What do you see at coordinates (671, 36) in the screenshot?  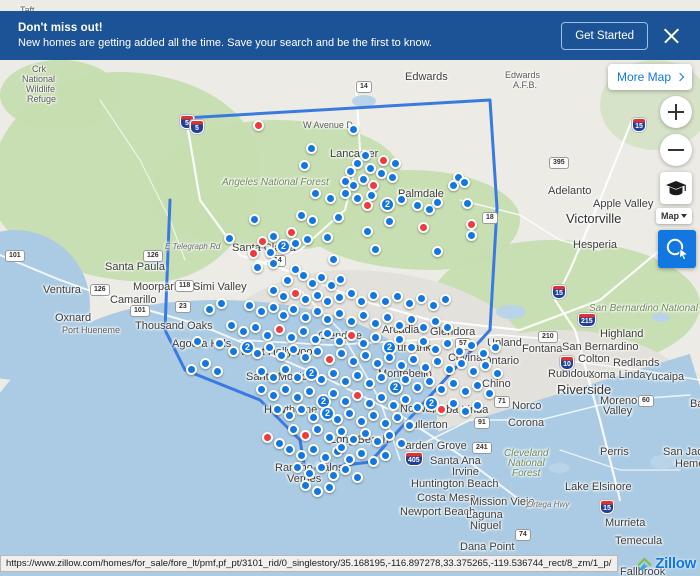 I see `close-icon` at bounding box center [671, 36].